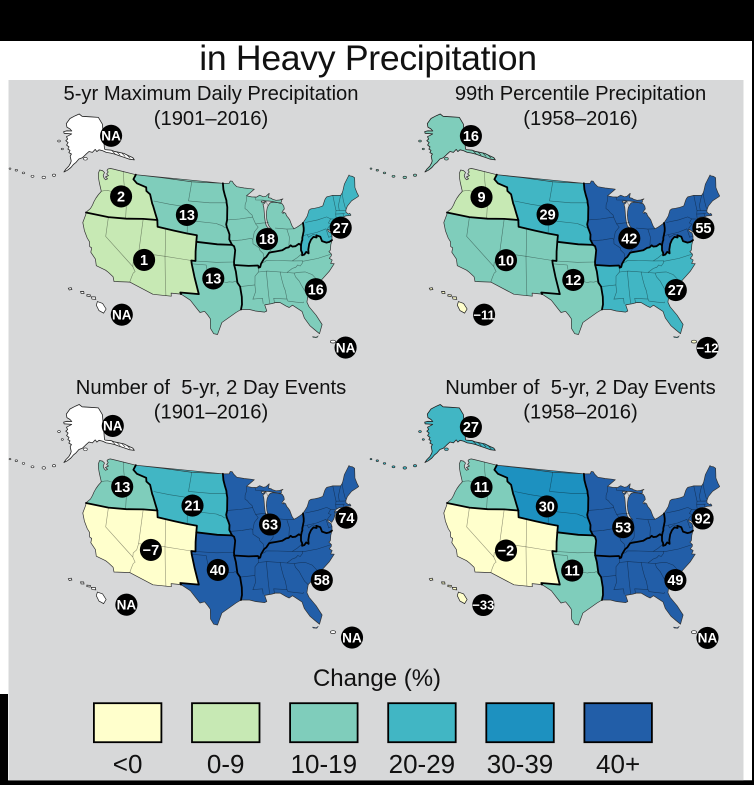 The image size is (754, 785). I want to click on svg-text: 2, so click(121, 198).